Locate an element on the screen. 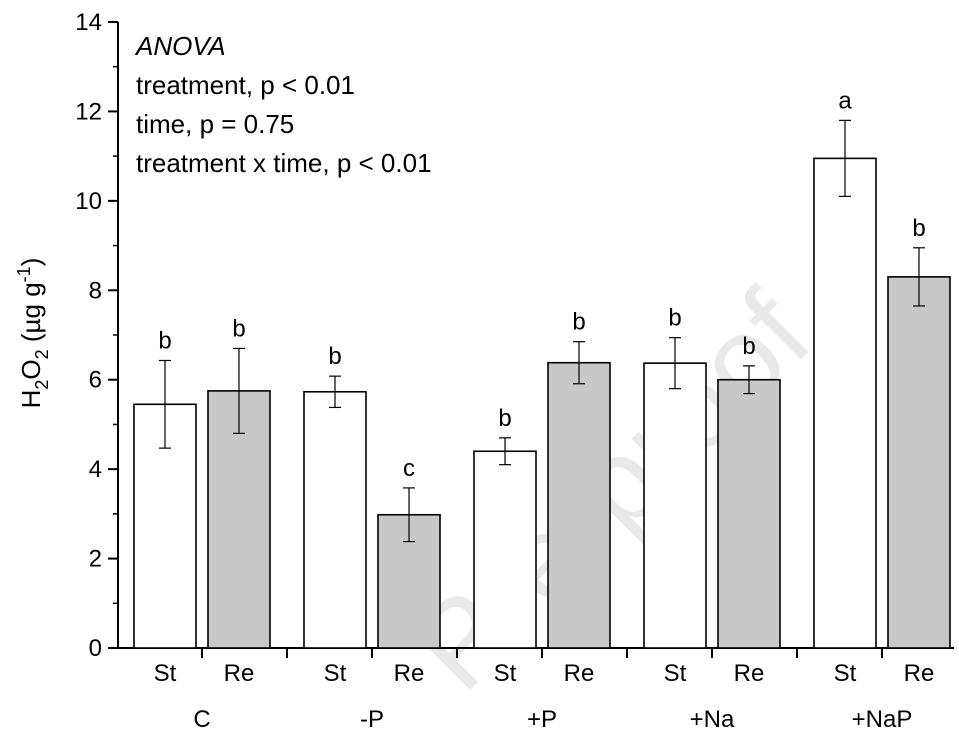 Image resolution: width=959 pixels, height=736 pixels. y-tick-label: 2 is located at coordinates (95, 559).